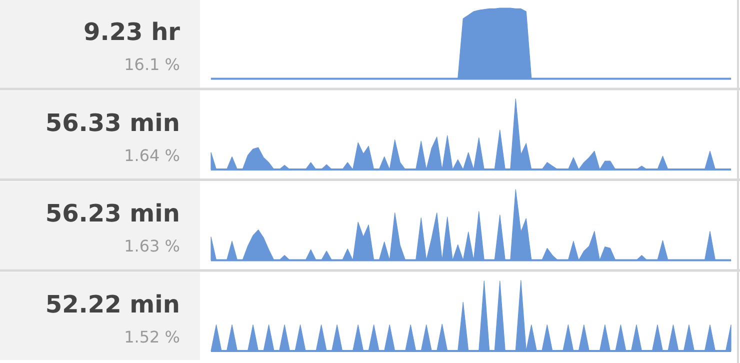 This screenshot has height=363, width=740. I want to click on text: 1.64 %, so click(152, 155).